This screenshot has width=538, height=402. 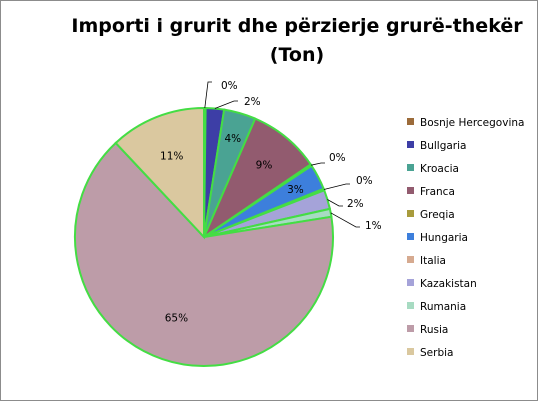 I want to click on legend-swatch-franca, so click(x=410, y=190).